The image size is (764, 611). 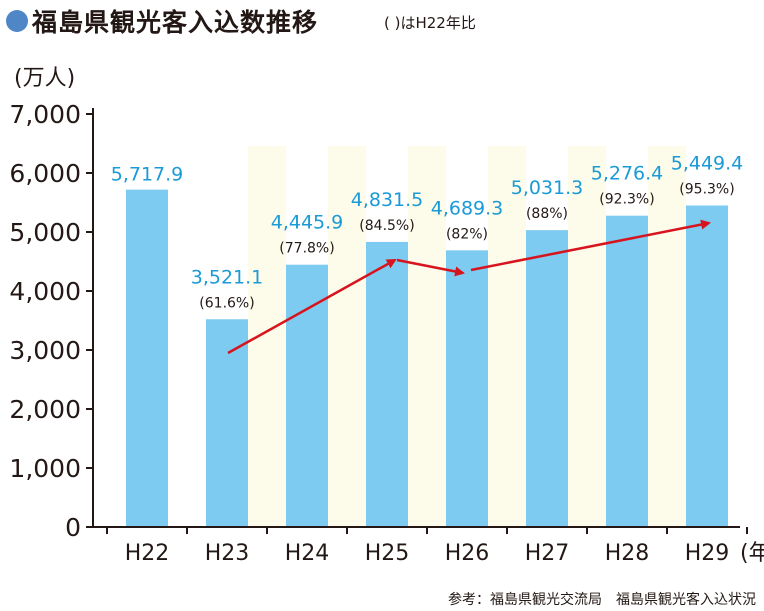 What do you see at coordinates (387, 384) in the screenshot?
I see `bar-H25` at bounding box center [387, 384].